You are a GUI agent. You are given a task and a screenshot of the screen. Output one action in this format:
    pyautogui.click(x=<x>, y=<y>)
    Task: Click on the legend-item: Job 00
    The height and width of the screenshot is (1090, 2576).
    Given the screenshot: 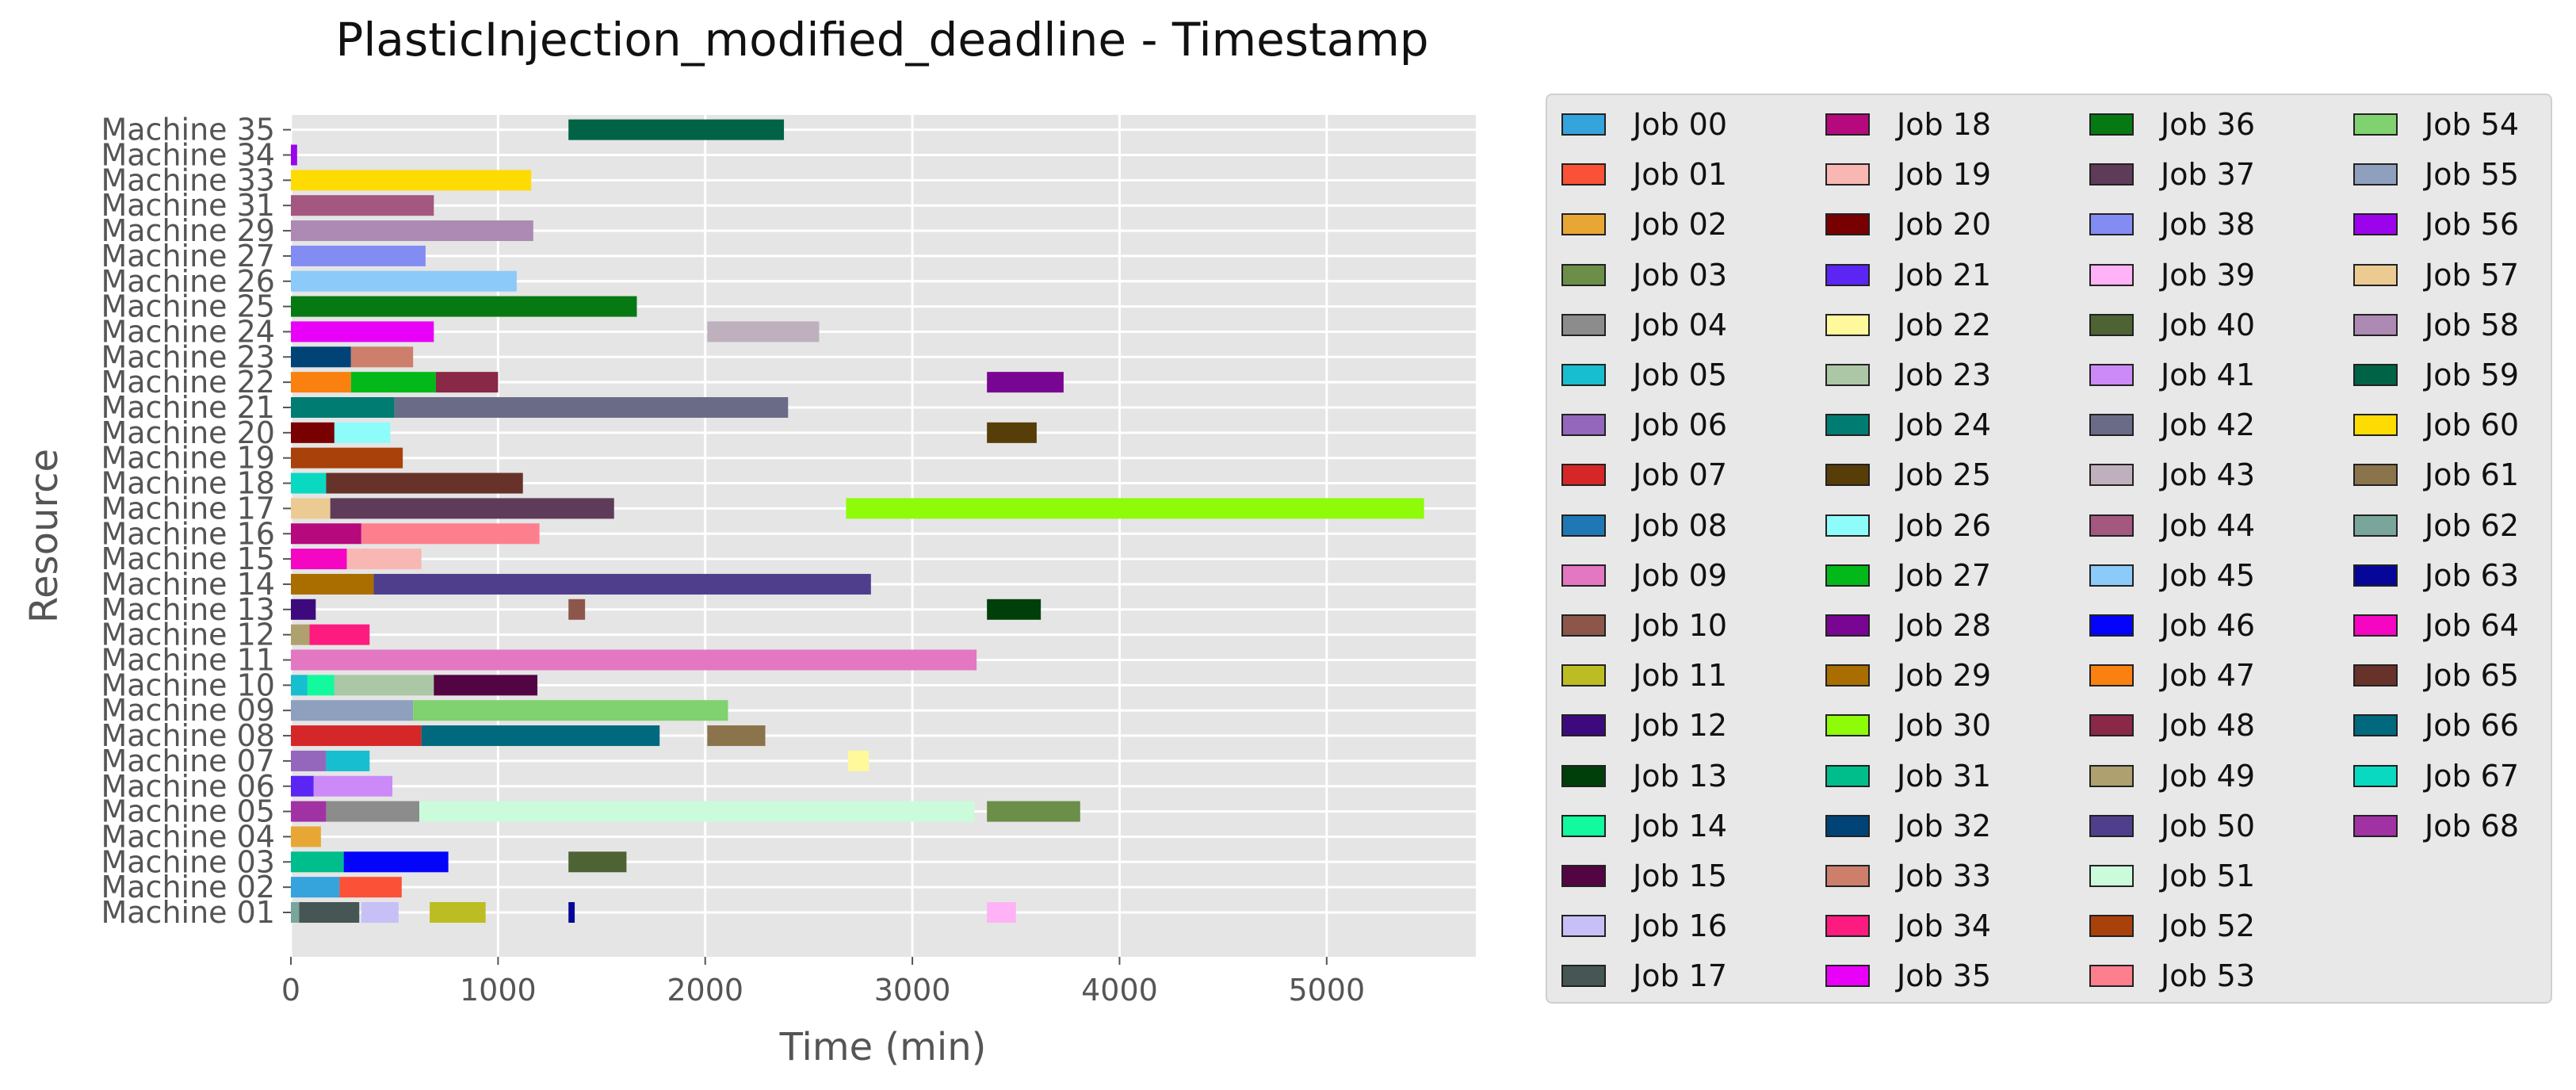 What is the action you would take?
    pyautogui.click(x=1644, y=124)
    